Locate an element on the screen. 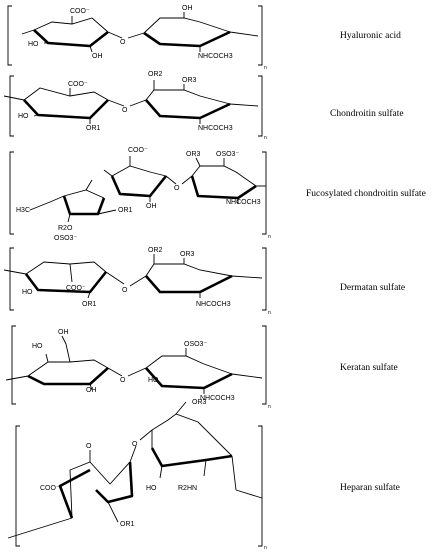 The image size is (436, 555). label: O is located at coordinates (89, 446).